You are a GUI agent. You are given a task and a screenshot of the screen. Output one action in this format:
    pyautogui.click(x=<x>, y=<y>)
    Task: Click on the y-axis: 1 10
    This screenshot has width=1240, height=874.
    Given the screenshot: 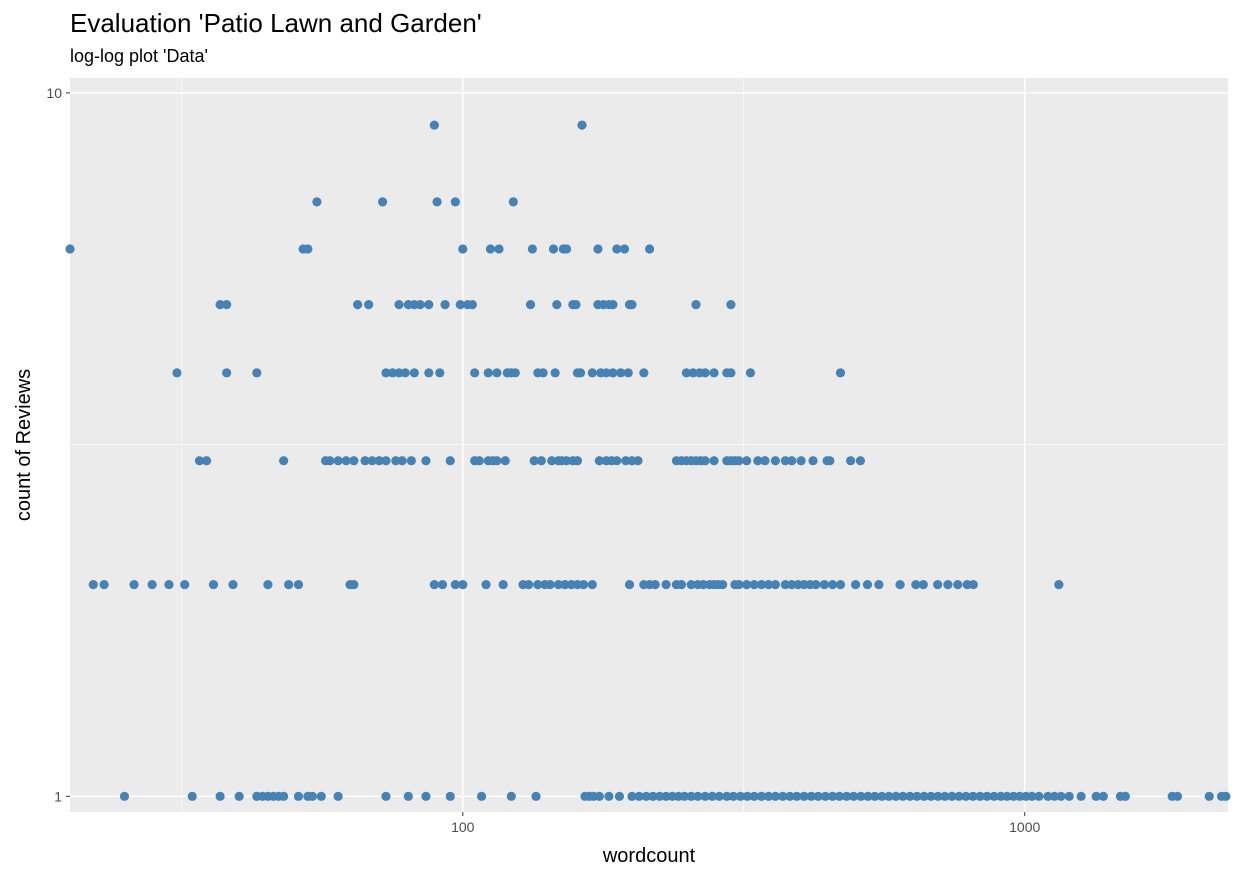 What is the action you would take?
    pyautogui.click(x=58, y=444)
    